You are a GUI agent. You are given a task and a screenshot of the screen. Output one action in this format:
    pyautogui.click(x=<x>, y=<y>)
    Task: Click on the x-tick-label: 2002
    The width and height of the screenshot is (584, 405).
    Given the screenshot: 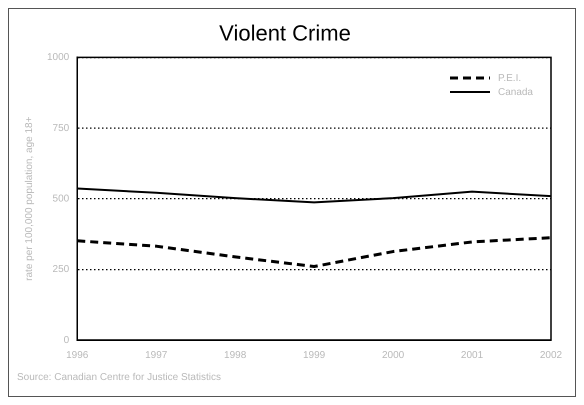 What is the action you would take?
    pyautogui.click(x=551, y=355)
    